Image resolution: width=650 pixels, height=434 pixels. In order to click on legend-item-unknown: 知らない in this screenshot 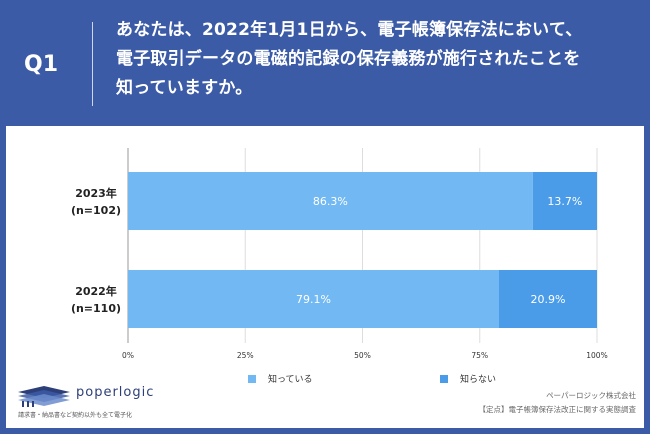, I will do `click(468, 378)`.